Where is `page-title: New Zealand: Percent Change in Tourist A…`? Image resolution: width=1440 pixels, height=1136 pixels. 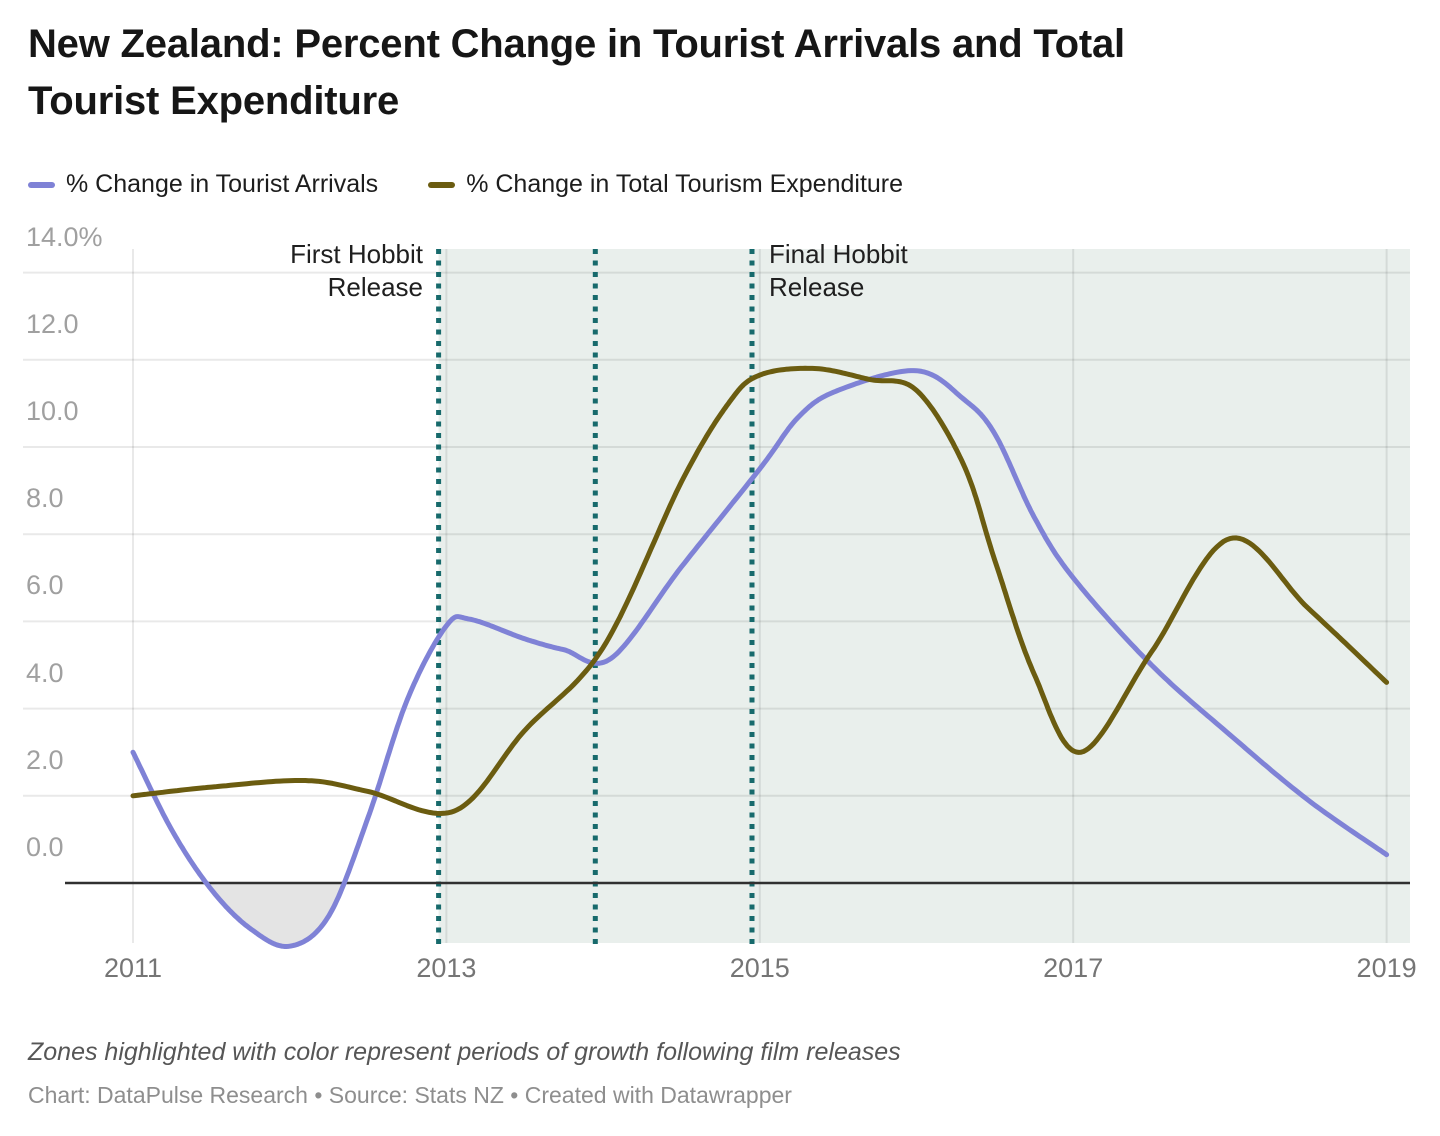
page-title: New Zealand: Percent Change in Tourist A… is located at coordinates (576, 73).